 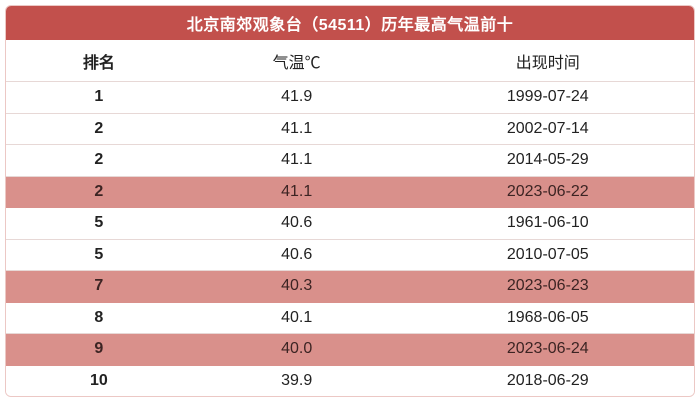 What do you see at coordinates (547, 254) in the screenshot?
I see `date-cell: 2010-07-05` at bounding box center [547, 254].